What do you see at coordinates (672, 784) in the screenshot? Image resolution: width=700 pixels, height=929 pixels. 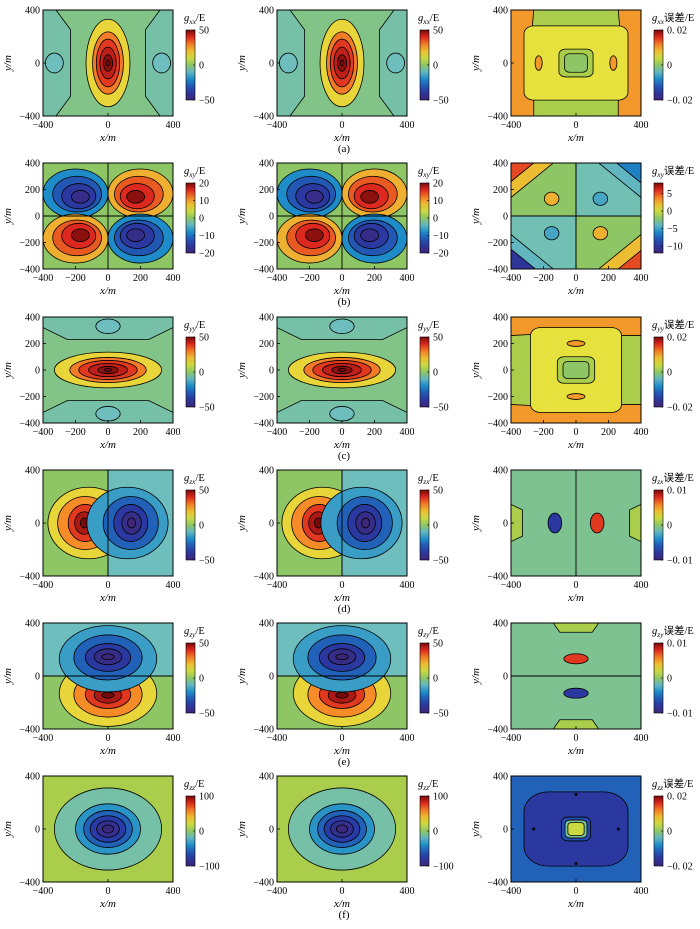 I see `panel-title: gzz误差/E` at bounding box center [672, 784].